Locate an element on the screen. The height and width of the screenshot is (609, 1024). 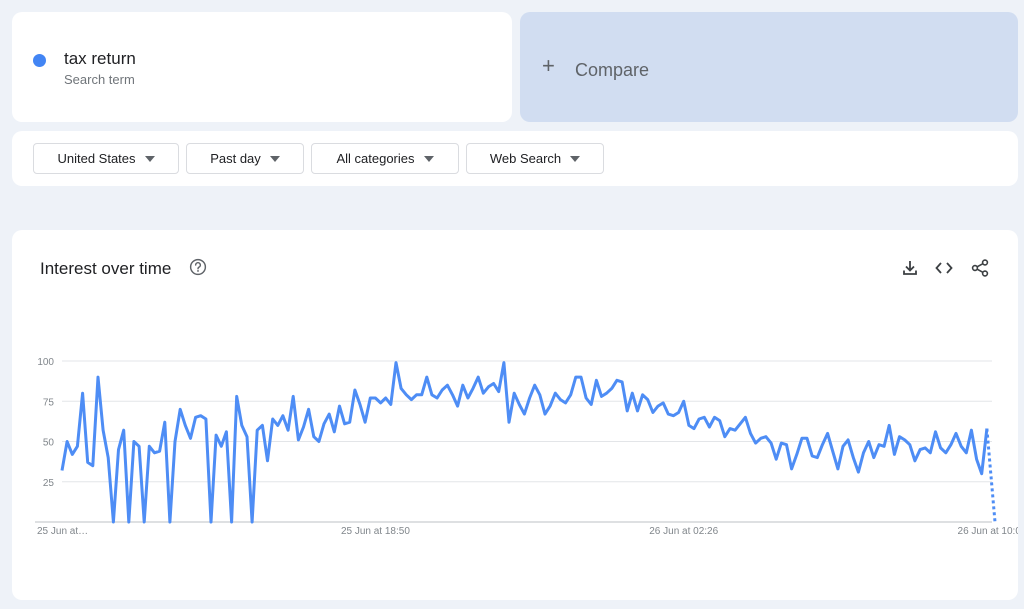
region-dropdown: United States is located at coordinates (106, 158).